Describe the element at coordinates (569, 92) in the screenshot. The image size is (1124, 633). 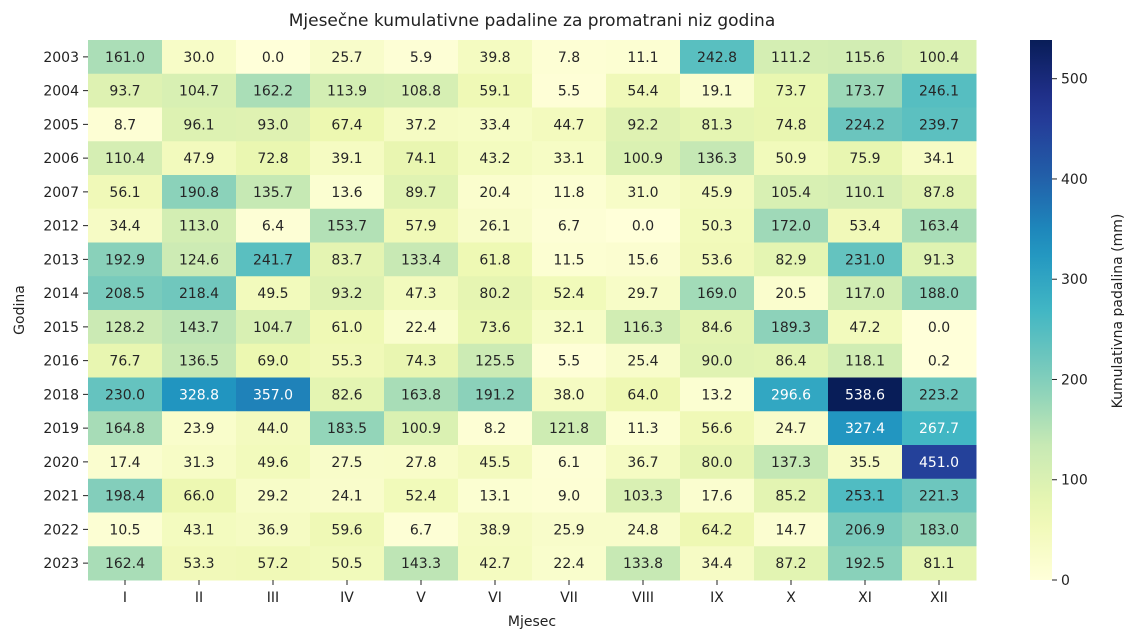
I see `cell-label: 5.5` at that location.